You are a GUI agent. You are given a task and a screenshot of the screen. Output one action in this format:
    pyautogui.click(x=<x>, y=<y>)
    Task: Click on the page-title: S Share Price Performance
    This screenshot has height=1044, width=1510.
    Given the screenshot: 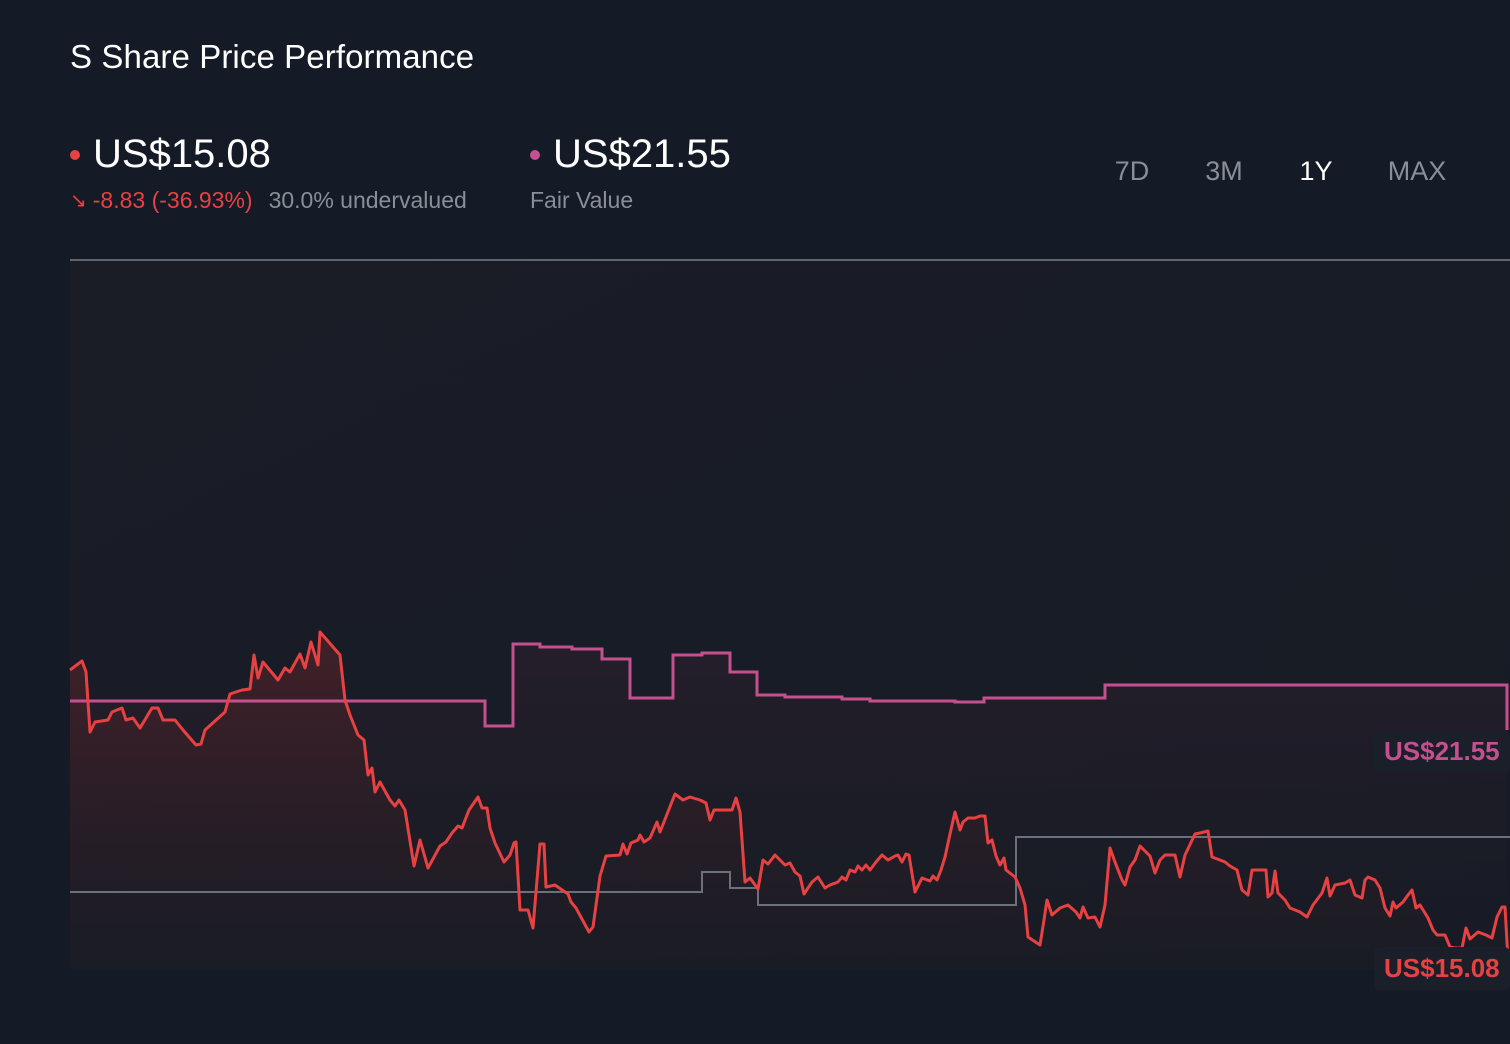 What is the action you would take?
    pyautogui.click(x=272, y=56)
    